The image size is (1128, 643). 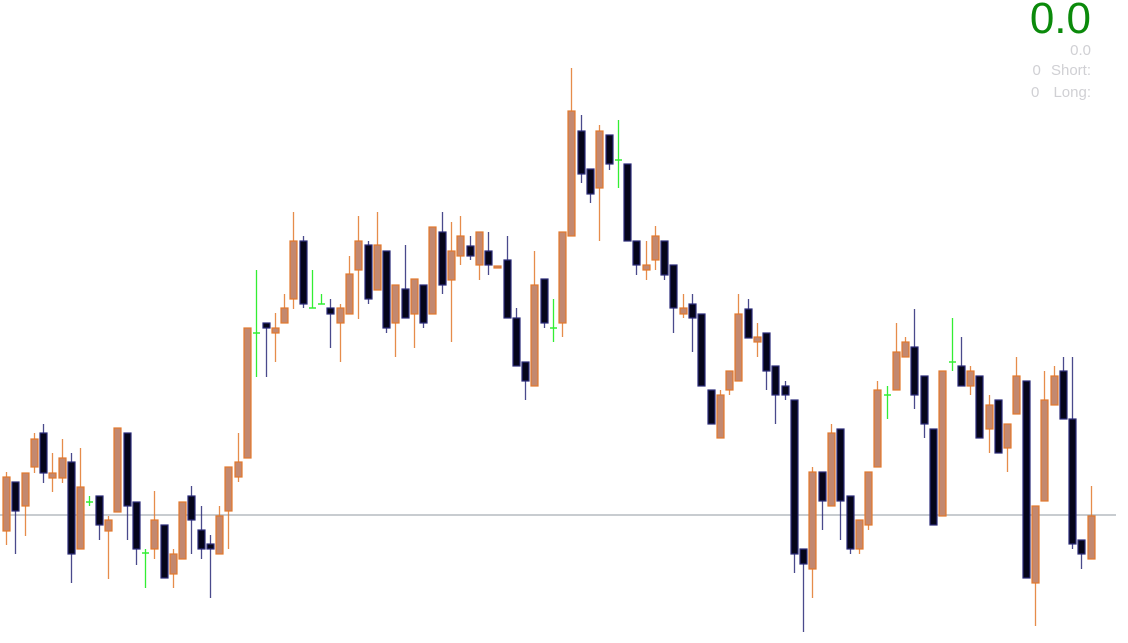 What do you see at coordinates (1035, 92) in the screenshot?
I see `long-count: 0` at bounding box center [1035, 92].